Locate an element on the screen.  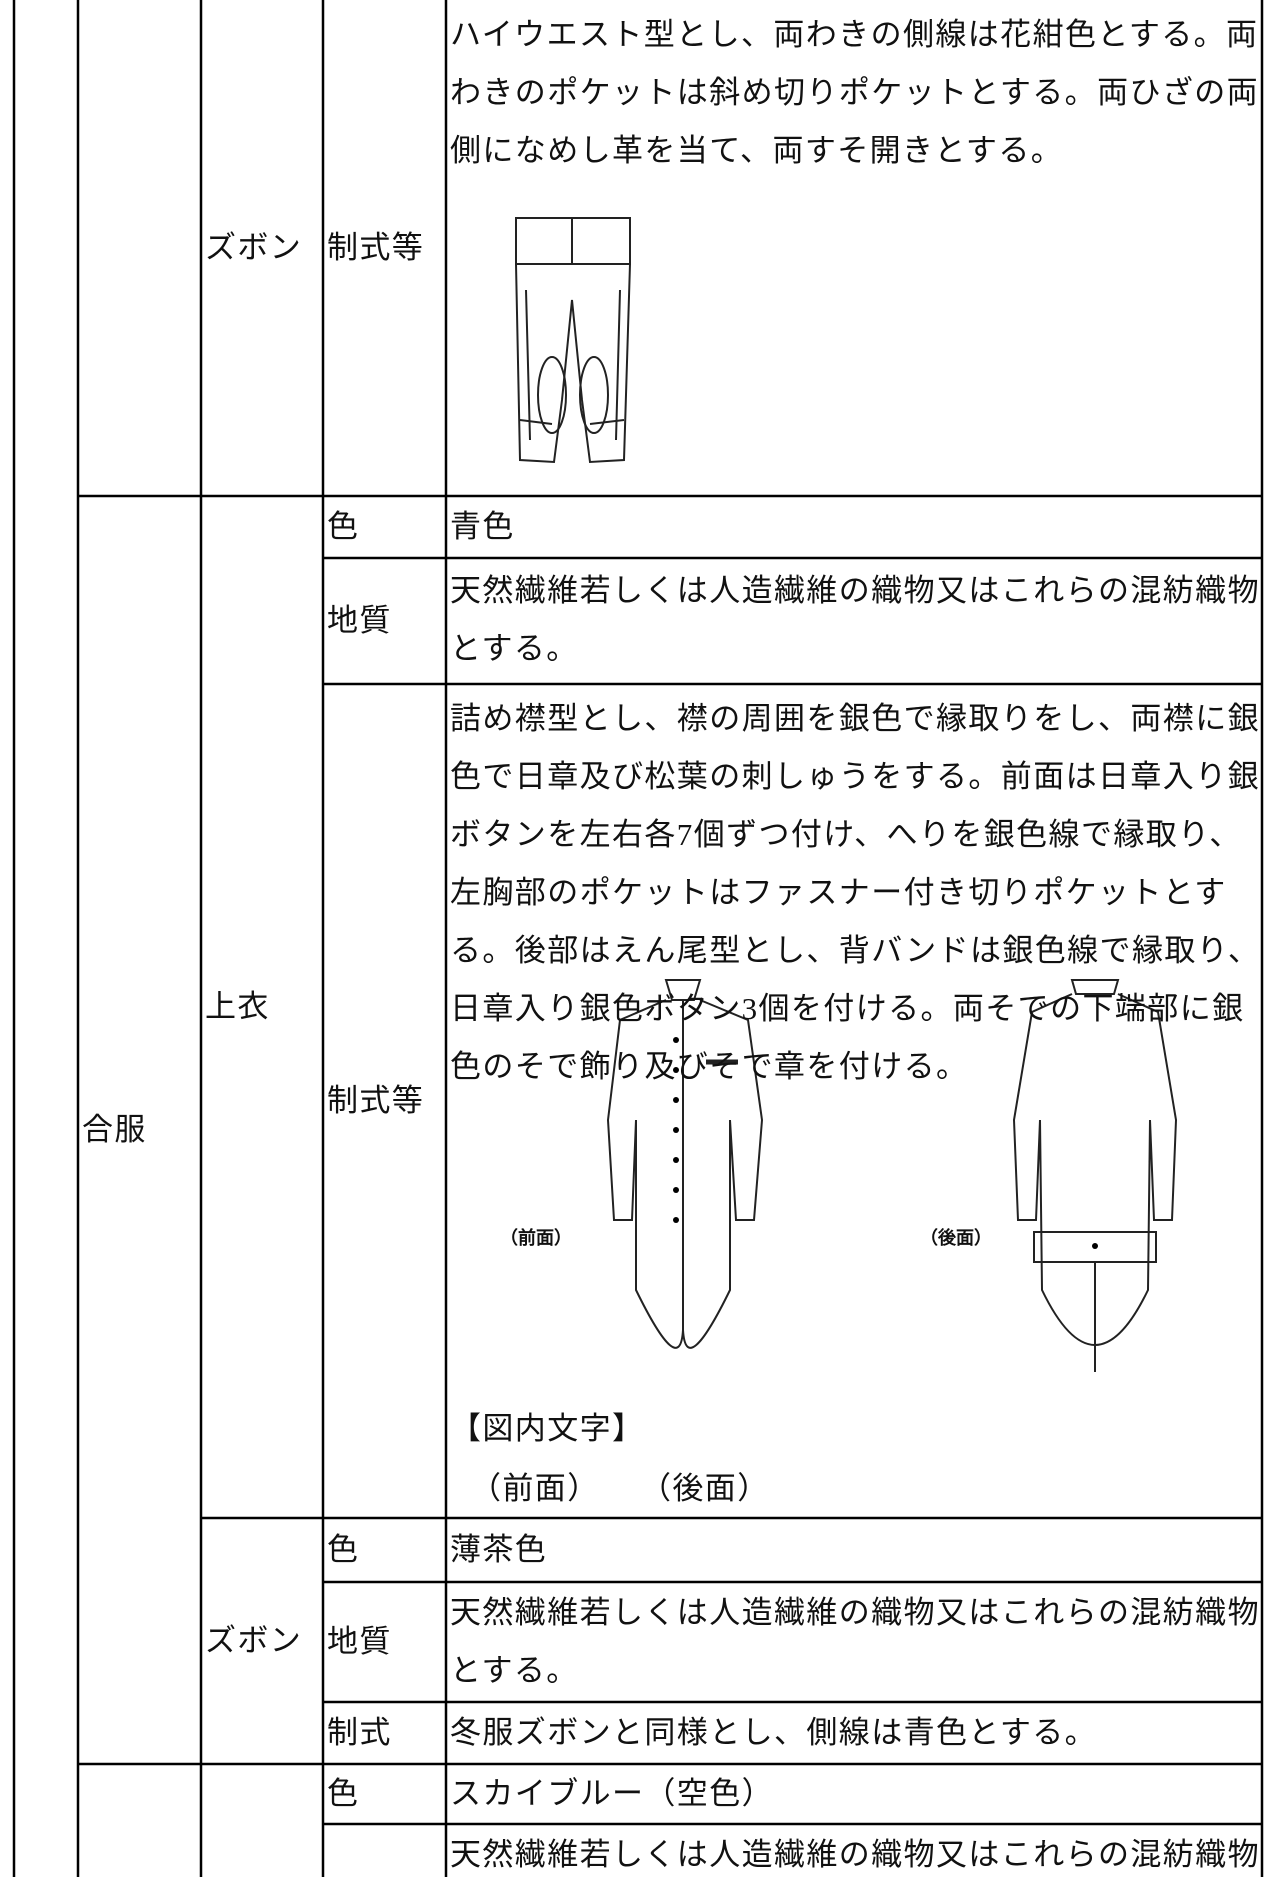
jacket-back-figure is located at coordinates (1095, 1175).